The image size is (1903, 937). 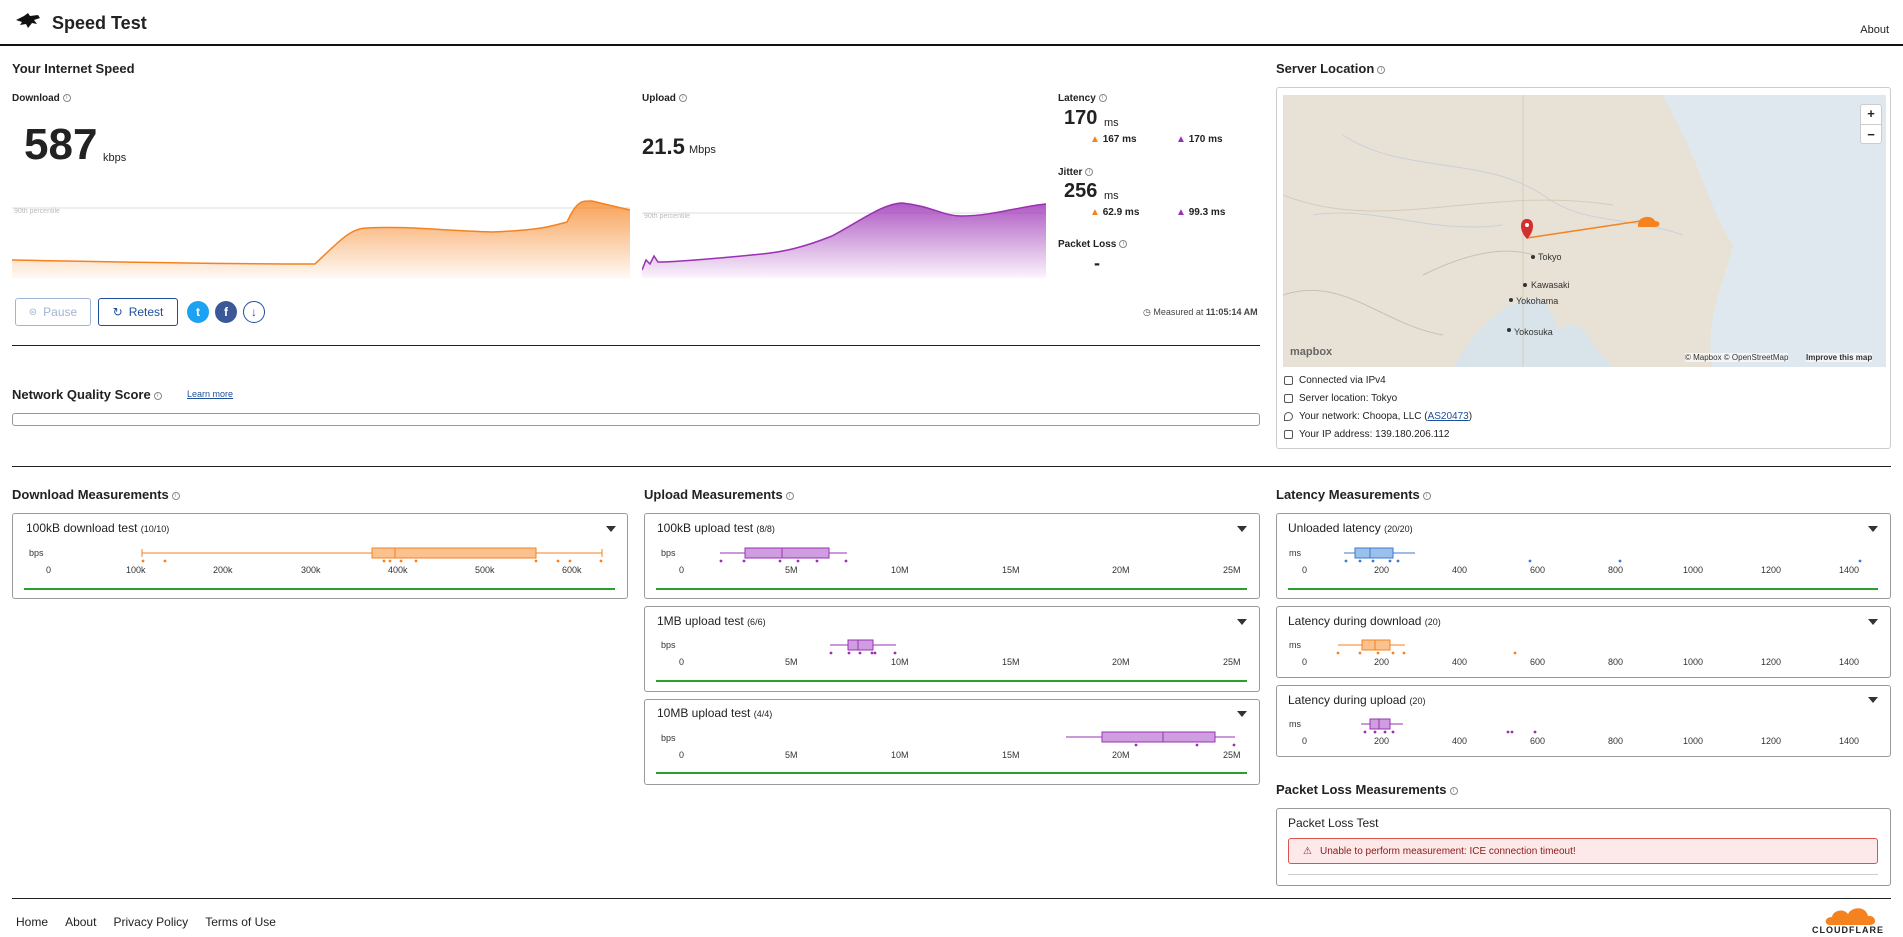 I want to click on tick-label: 200, so click(x=1382, y=741).